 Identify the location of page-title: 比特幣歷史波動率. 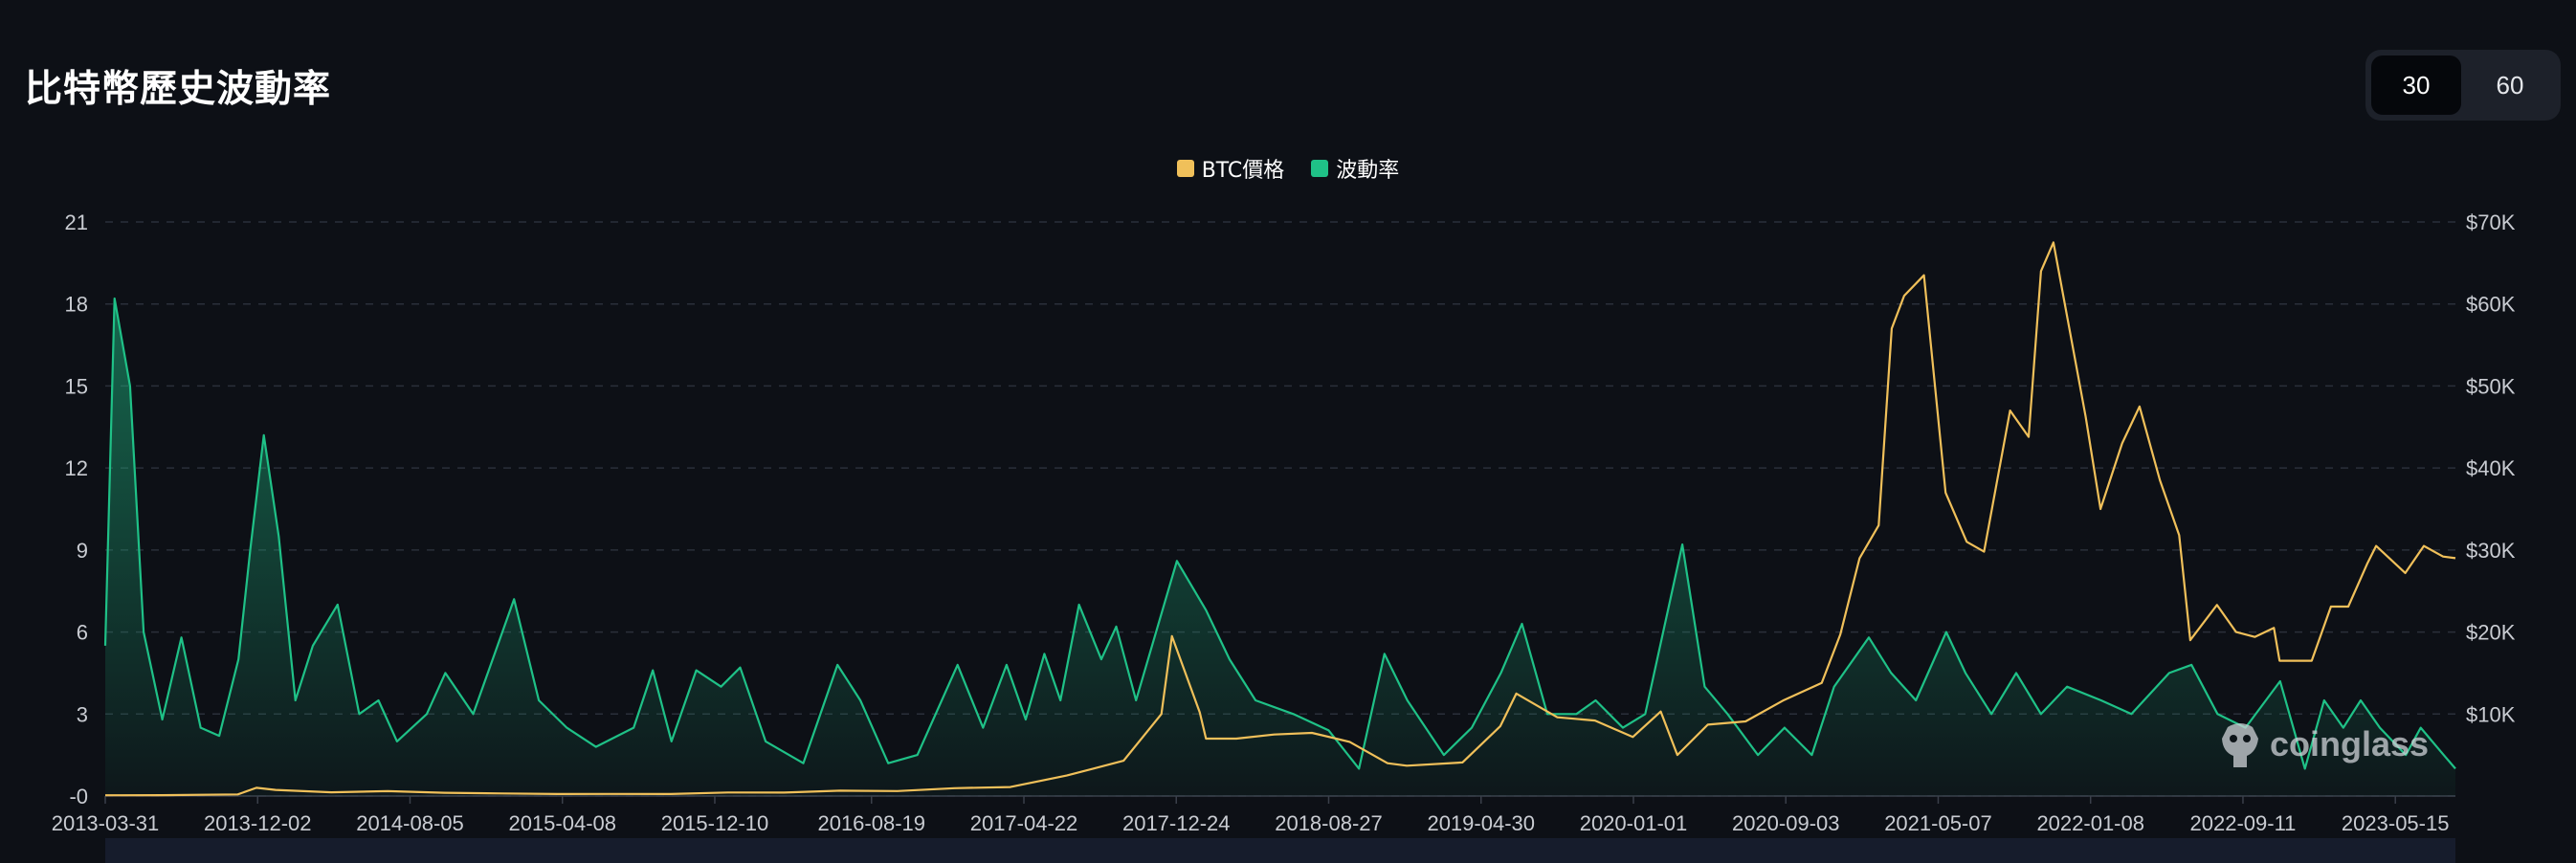
(178, 89).